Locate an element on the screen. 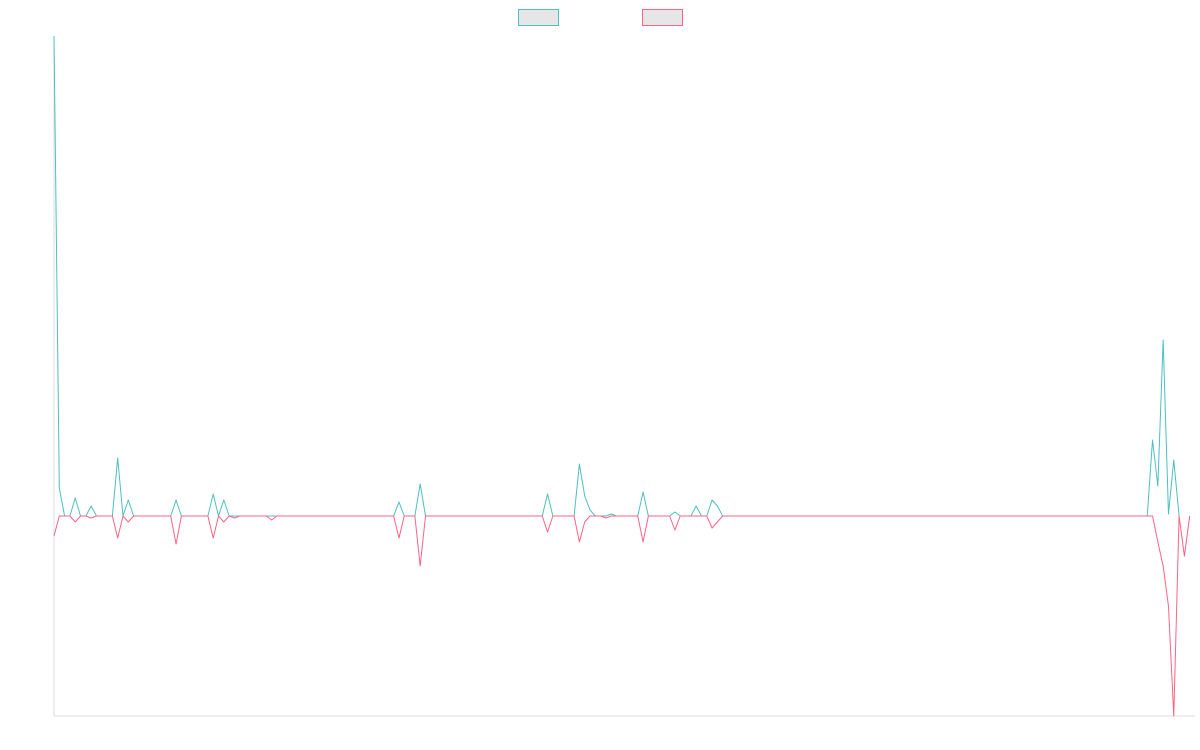  legend is located at coordinates (600, 17).